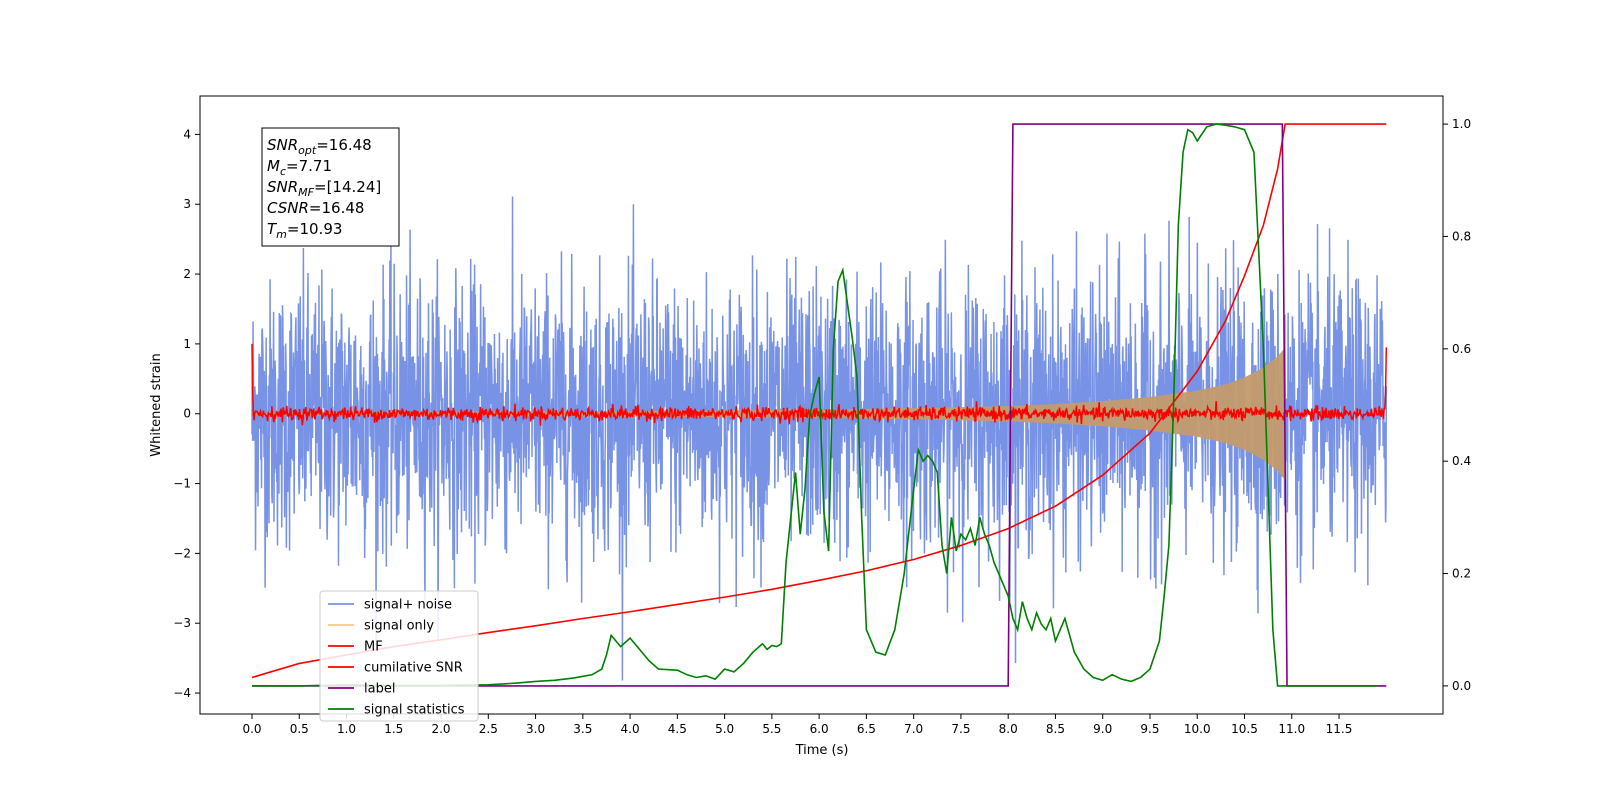 The image size is (1600, 800). Describe the element at coordinates (414, 710) in the screenshot. I see `legend-item-label: signal statistics` at that location.